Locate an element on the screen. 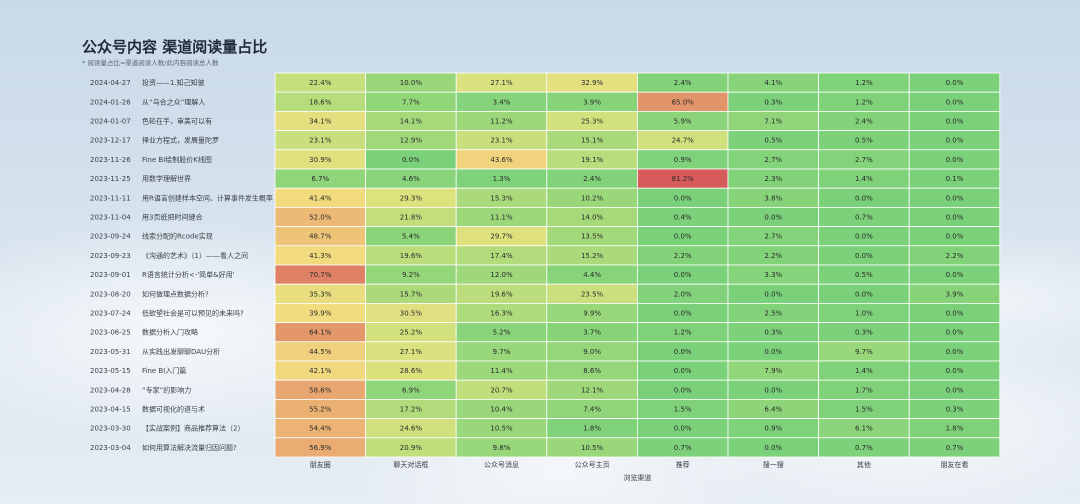 The image size is (1080, 504). cell-value: 12.0% is located at coordinates (501, 275).